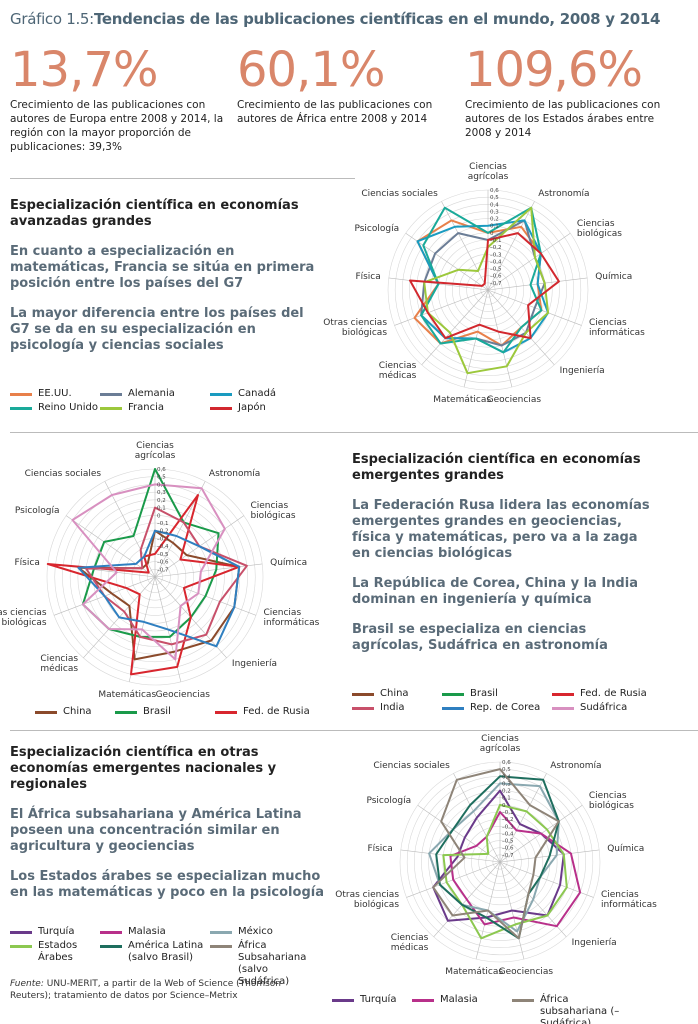  What do you see at coordinates (462, 1009) in the screenshot?
I see `legend-item: Malasia` at bounding box center [462, 1009].